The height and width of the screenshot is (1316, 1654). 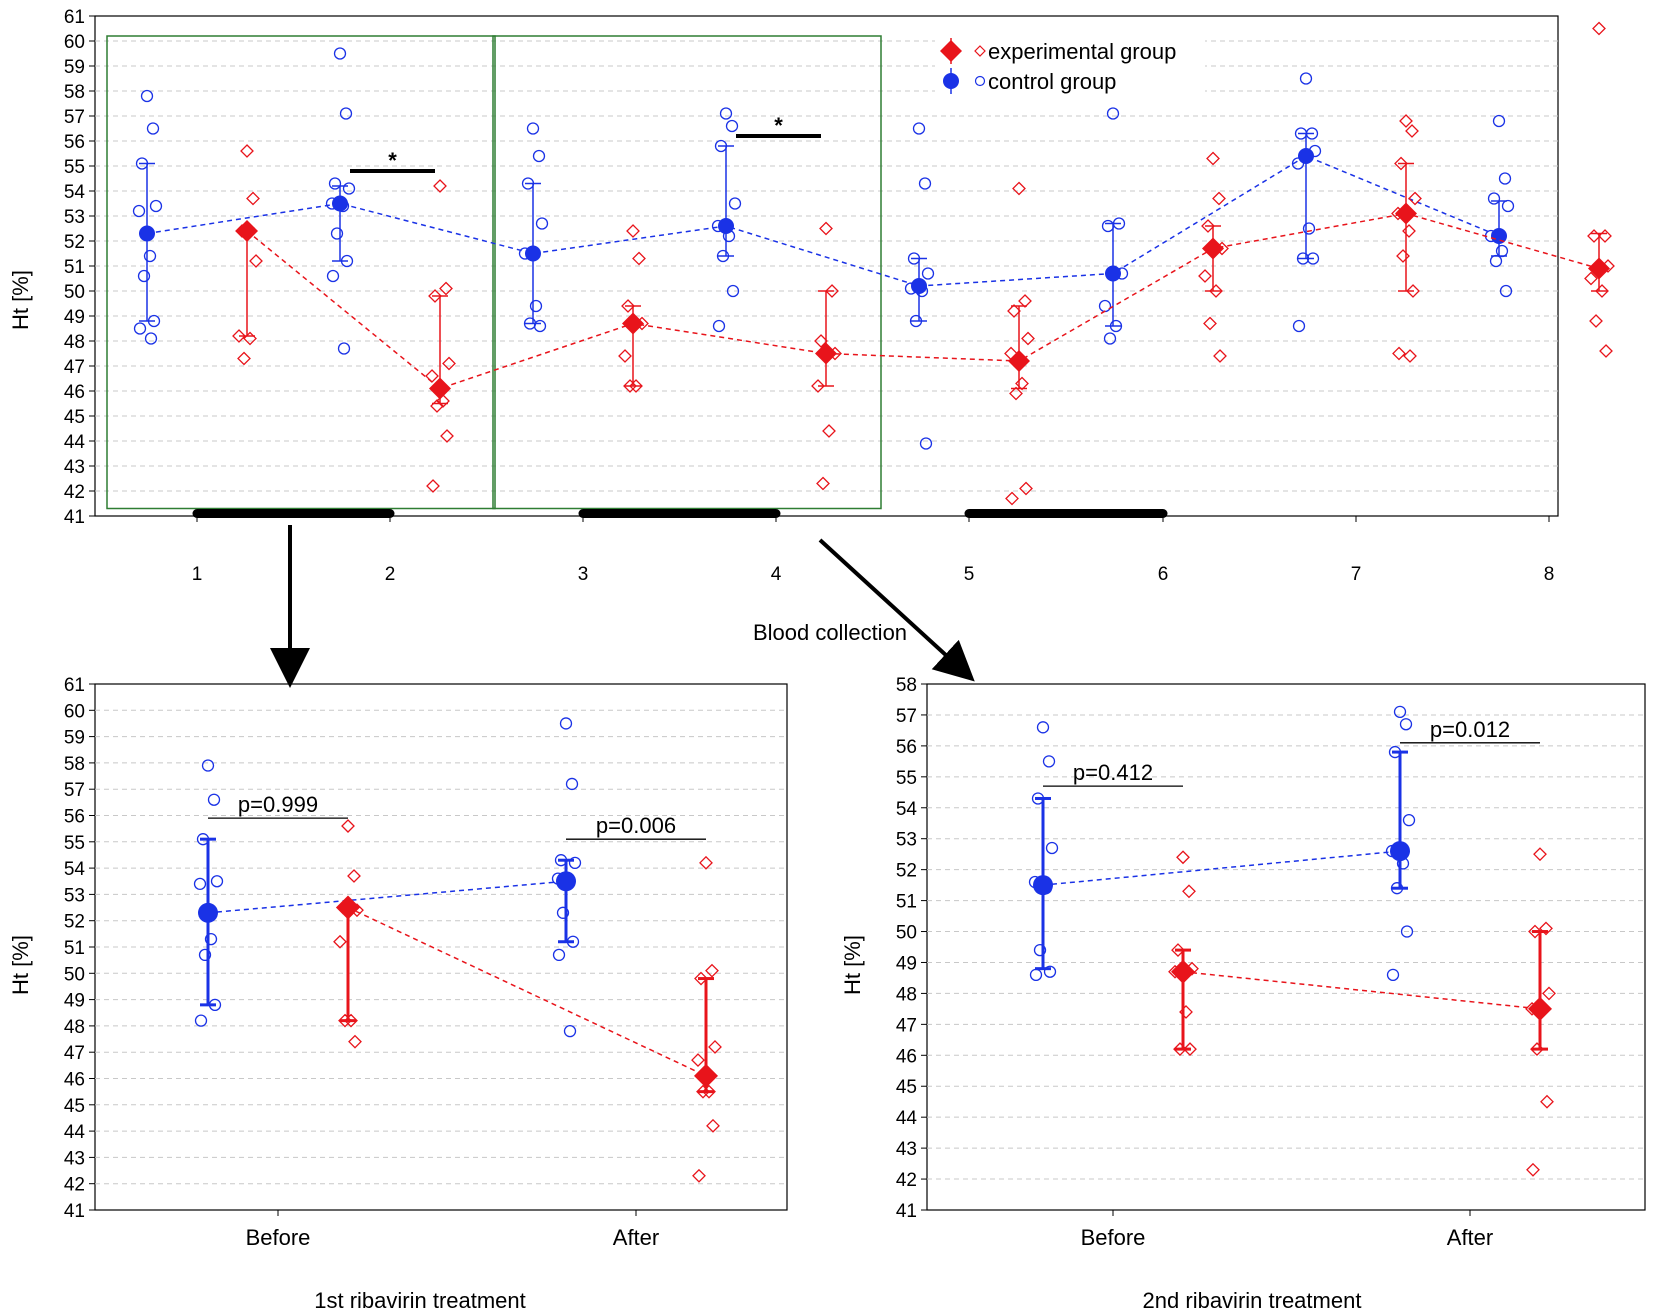 I want to click on control-mean-line, so click(x=387, y=897).